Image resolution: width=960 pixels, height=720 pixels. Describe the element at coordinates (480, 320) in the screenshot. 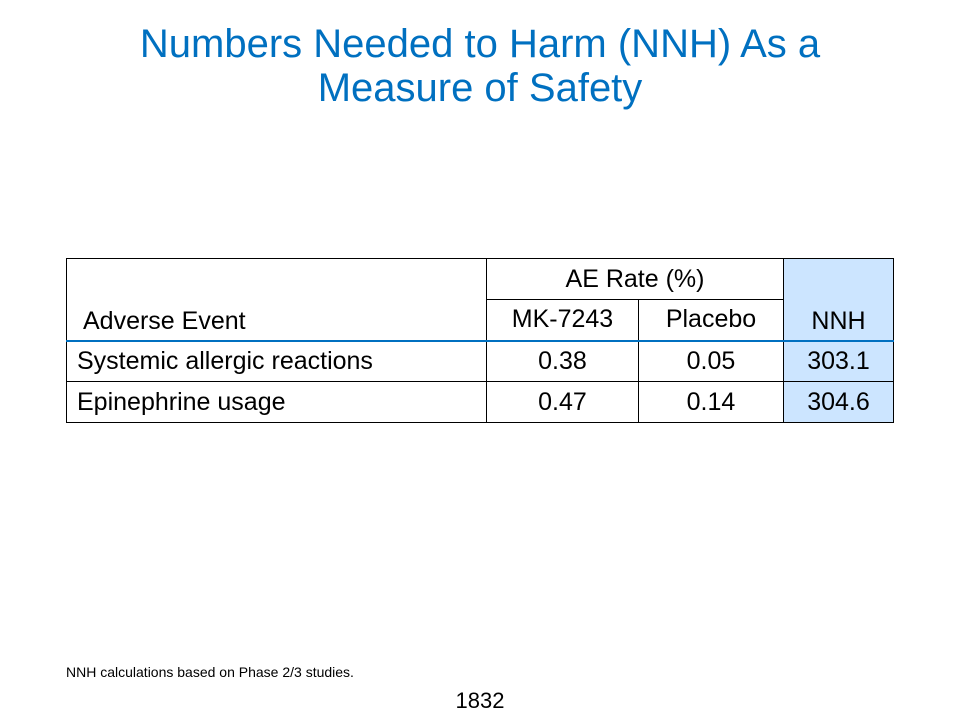

I see `table-subheader-row: MK-7243 Placebo` at that location.